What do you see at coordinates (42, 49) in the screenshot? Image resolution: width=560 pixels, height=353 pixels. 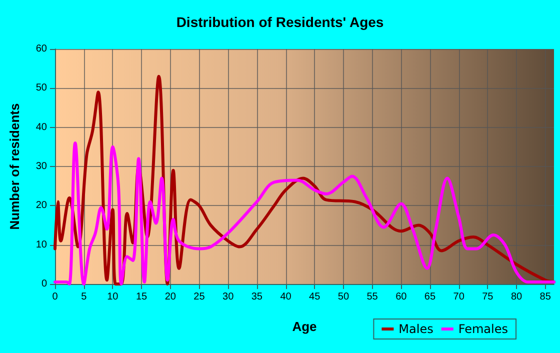 I see `y-tick-label: 60` at bounding box center [42, 49].